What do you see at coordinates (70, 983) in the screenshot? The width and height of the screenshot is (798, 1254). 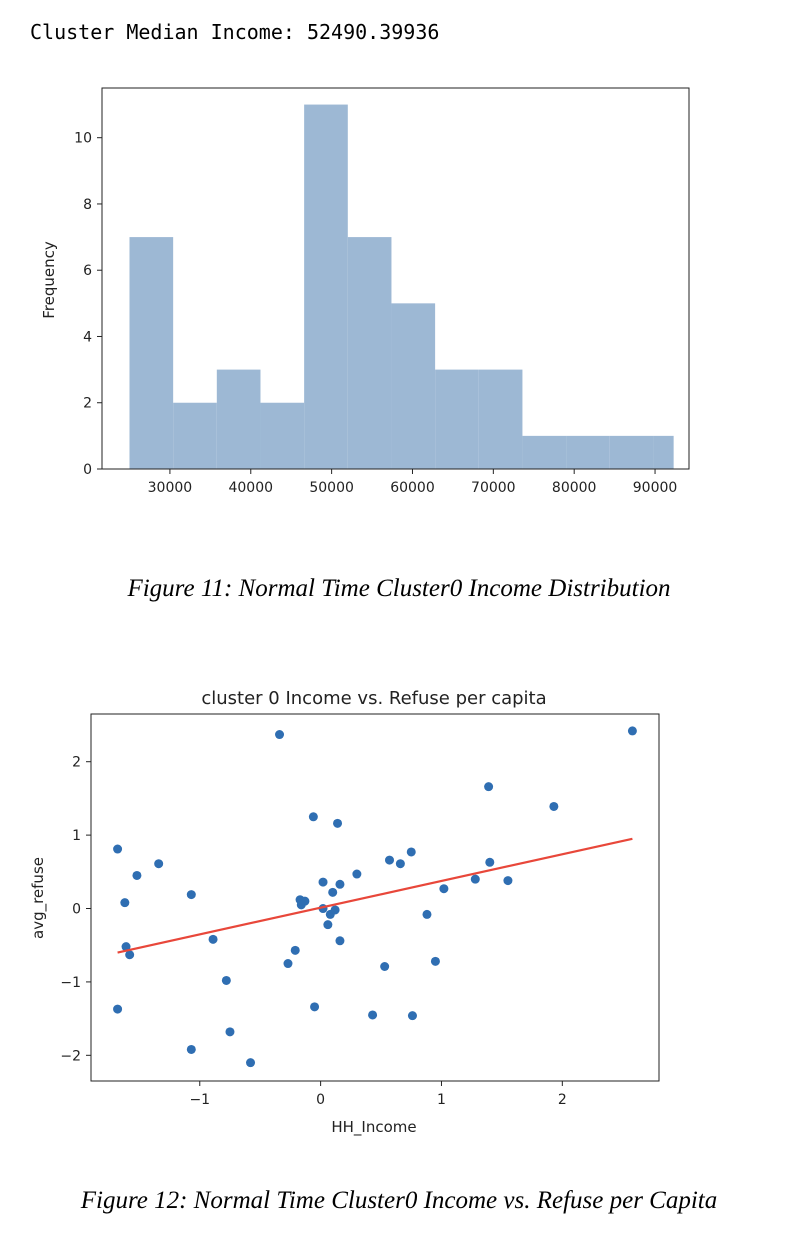 I see `scatter-y-tick-label: −1` at bounding box center [70, 983].